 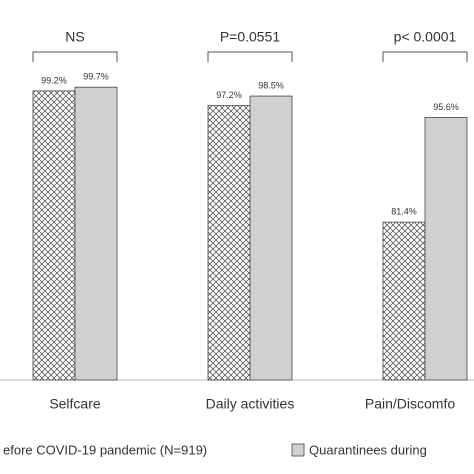 I want to click on value-label: 97.2%, so click(x=229, y=95).